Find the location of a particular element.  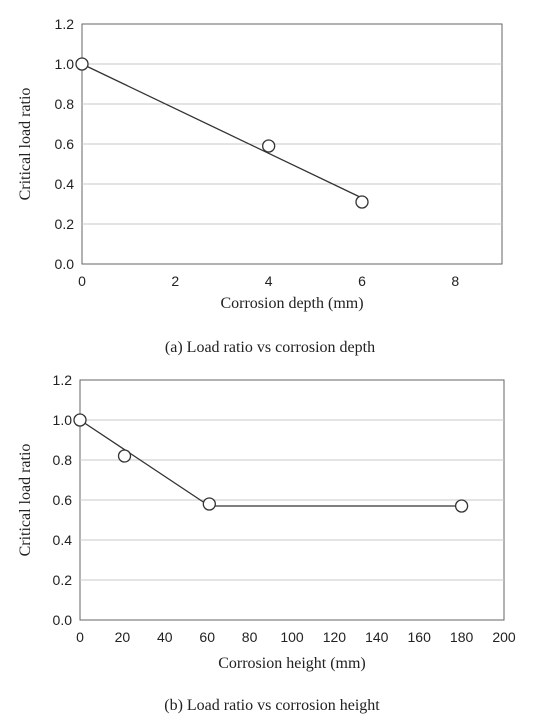

chart-a-x-axis-label: Corrosion depth (mm) is located at coordinates (291, 303).